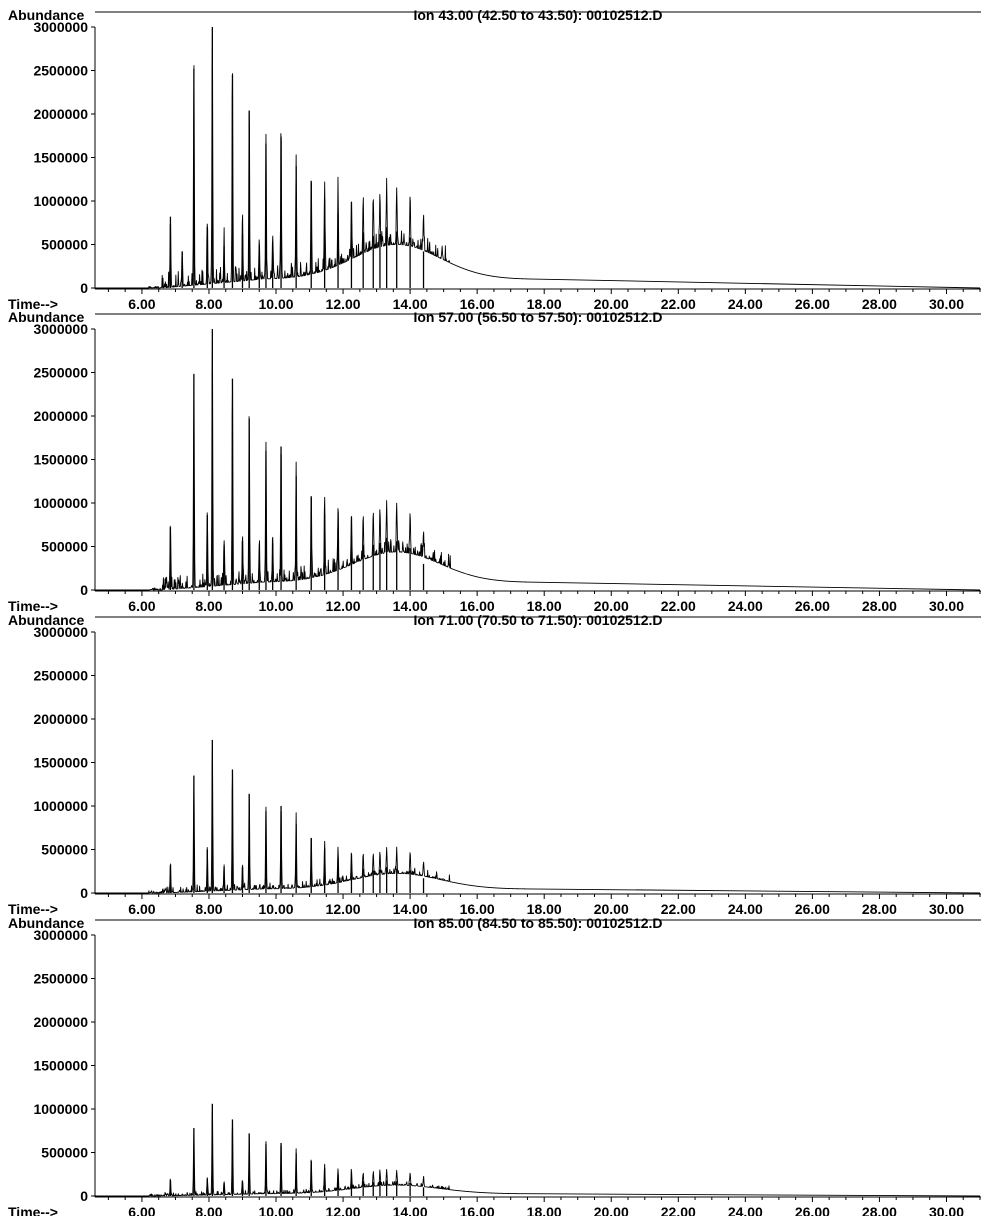 The image size is (981, 1221). Describe the element at coordinates (537, 15) in the screenshot. I see `panel-title: Ion 43.00 (42.50 to 43.50): 00102512.D` at that location.